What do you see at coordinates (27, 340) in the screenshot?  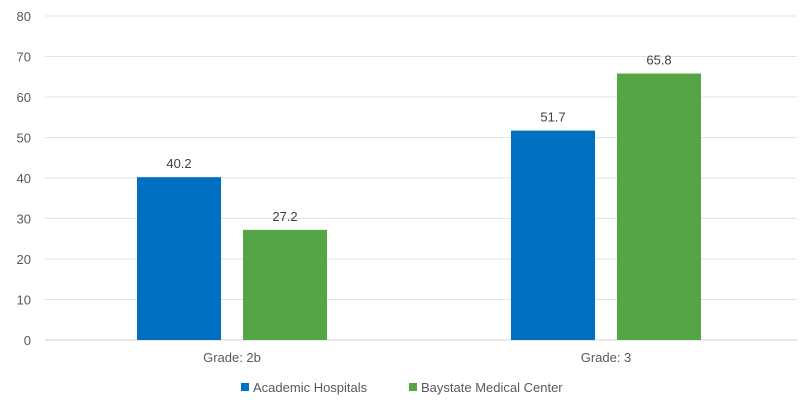 I see `y-tick-label: 0` at bounding box center [27, 340].